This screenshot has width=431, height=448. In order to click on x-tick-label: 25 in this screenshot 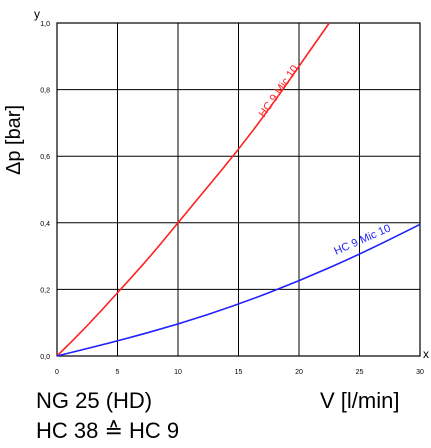, I will do `click(360, 372)`.